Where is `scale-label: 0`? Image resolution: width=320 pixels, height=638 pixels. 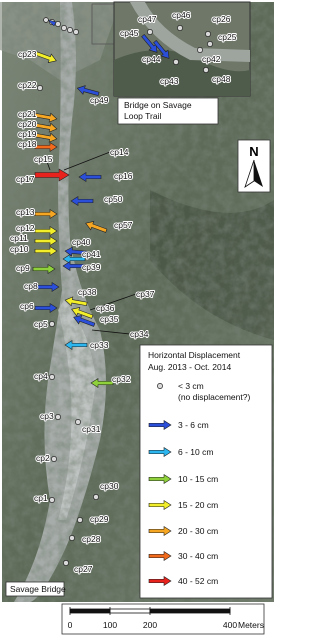
scale-label: 0 is located at coordinates (70, 625).